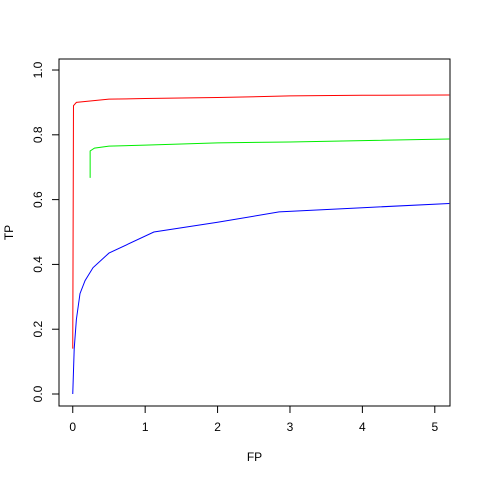 The width and height of the screenshot is (480, 480). Describe the element at coordinates (254, 457) in the screenshot. I see `x-axis-label: FP` at that location.